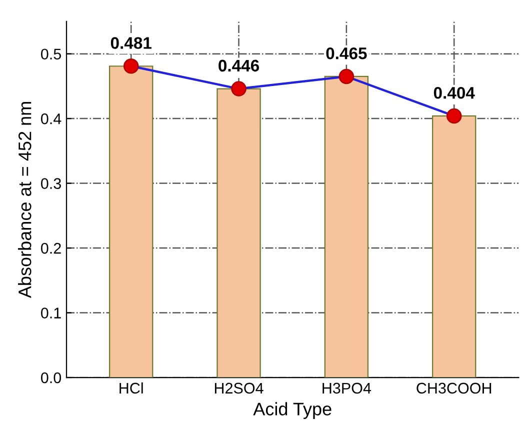  I want to click on y-tick-label: 0.4, so click(51, 118).